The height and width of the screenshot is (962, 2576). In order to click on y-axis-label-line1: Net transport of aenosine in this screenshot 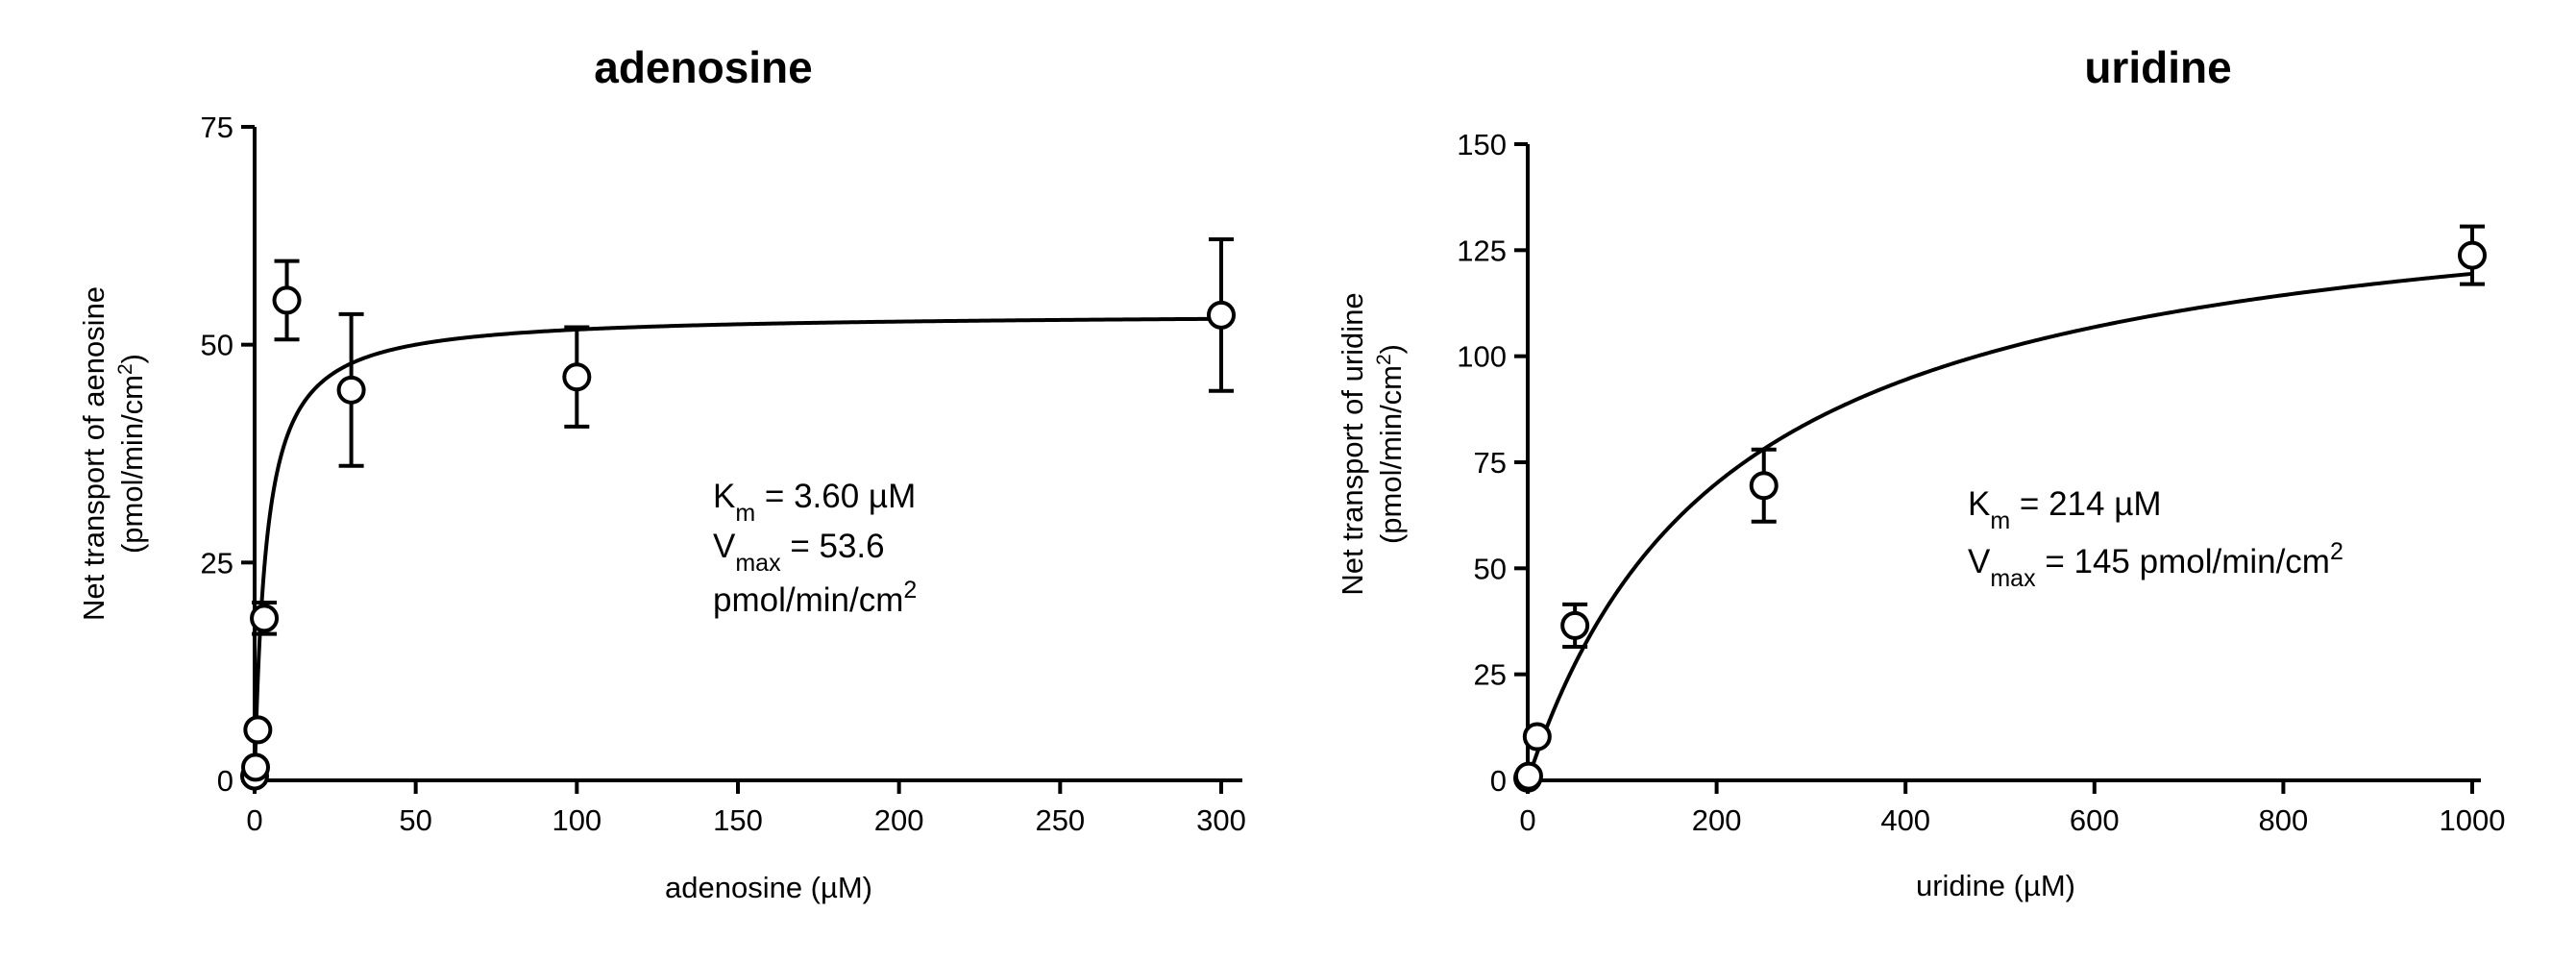, I will do `click(93, 453)`.